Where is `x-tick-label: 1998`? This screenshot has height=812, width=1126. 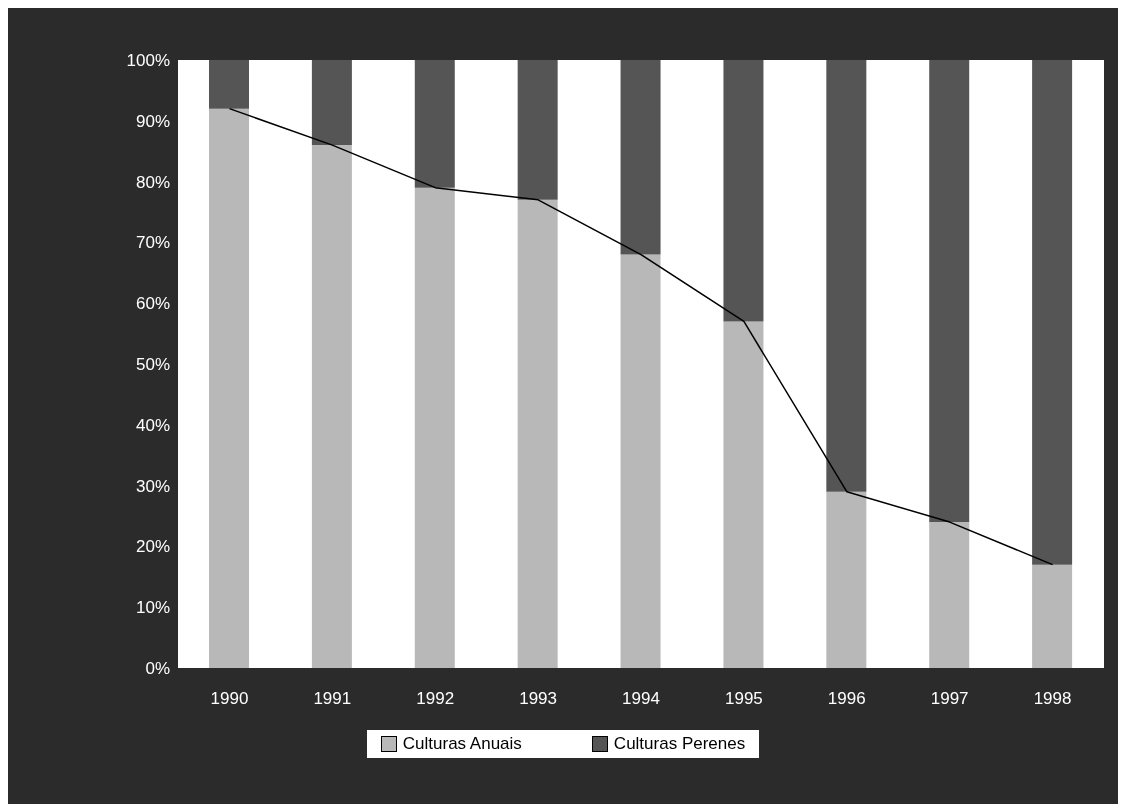 x-tick-label: 1998 is located at coordinates (1052, 699).